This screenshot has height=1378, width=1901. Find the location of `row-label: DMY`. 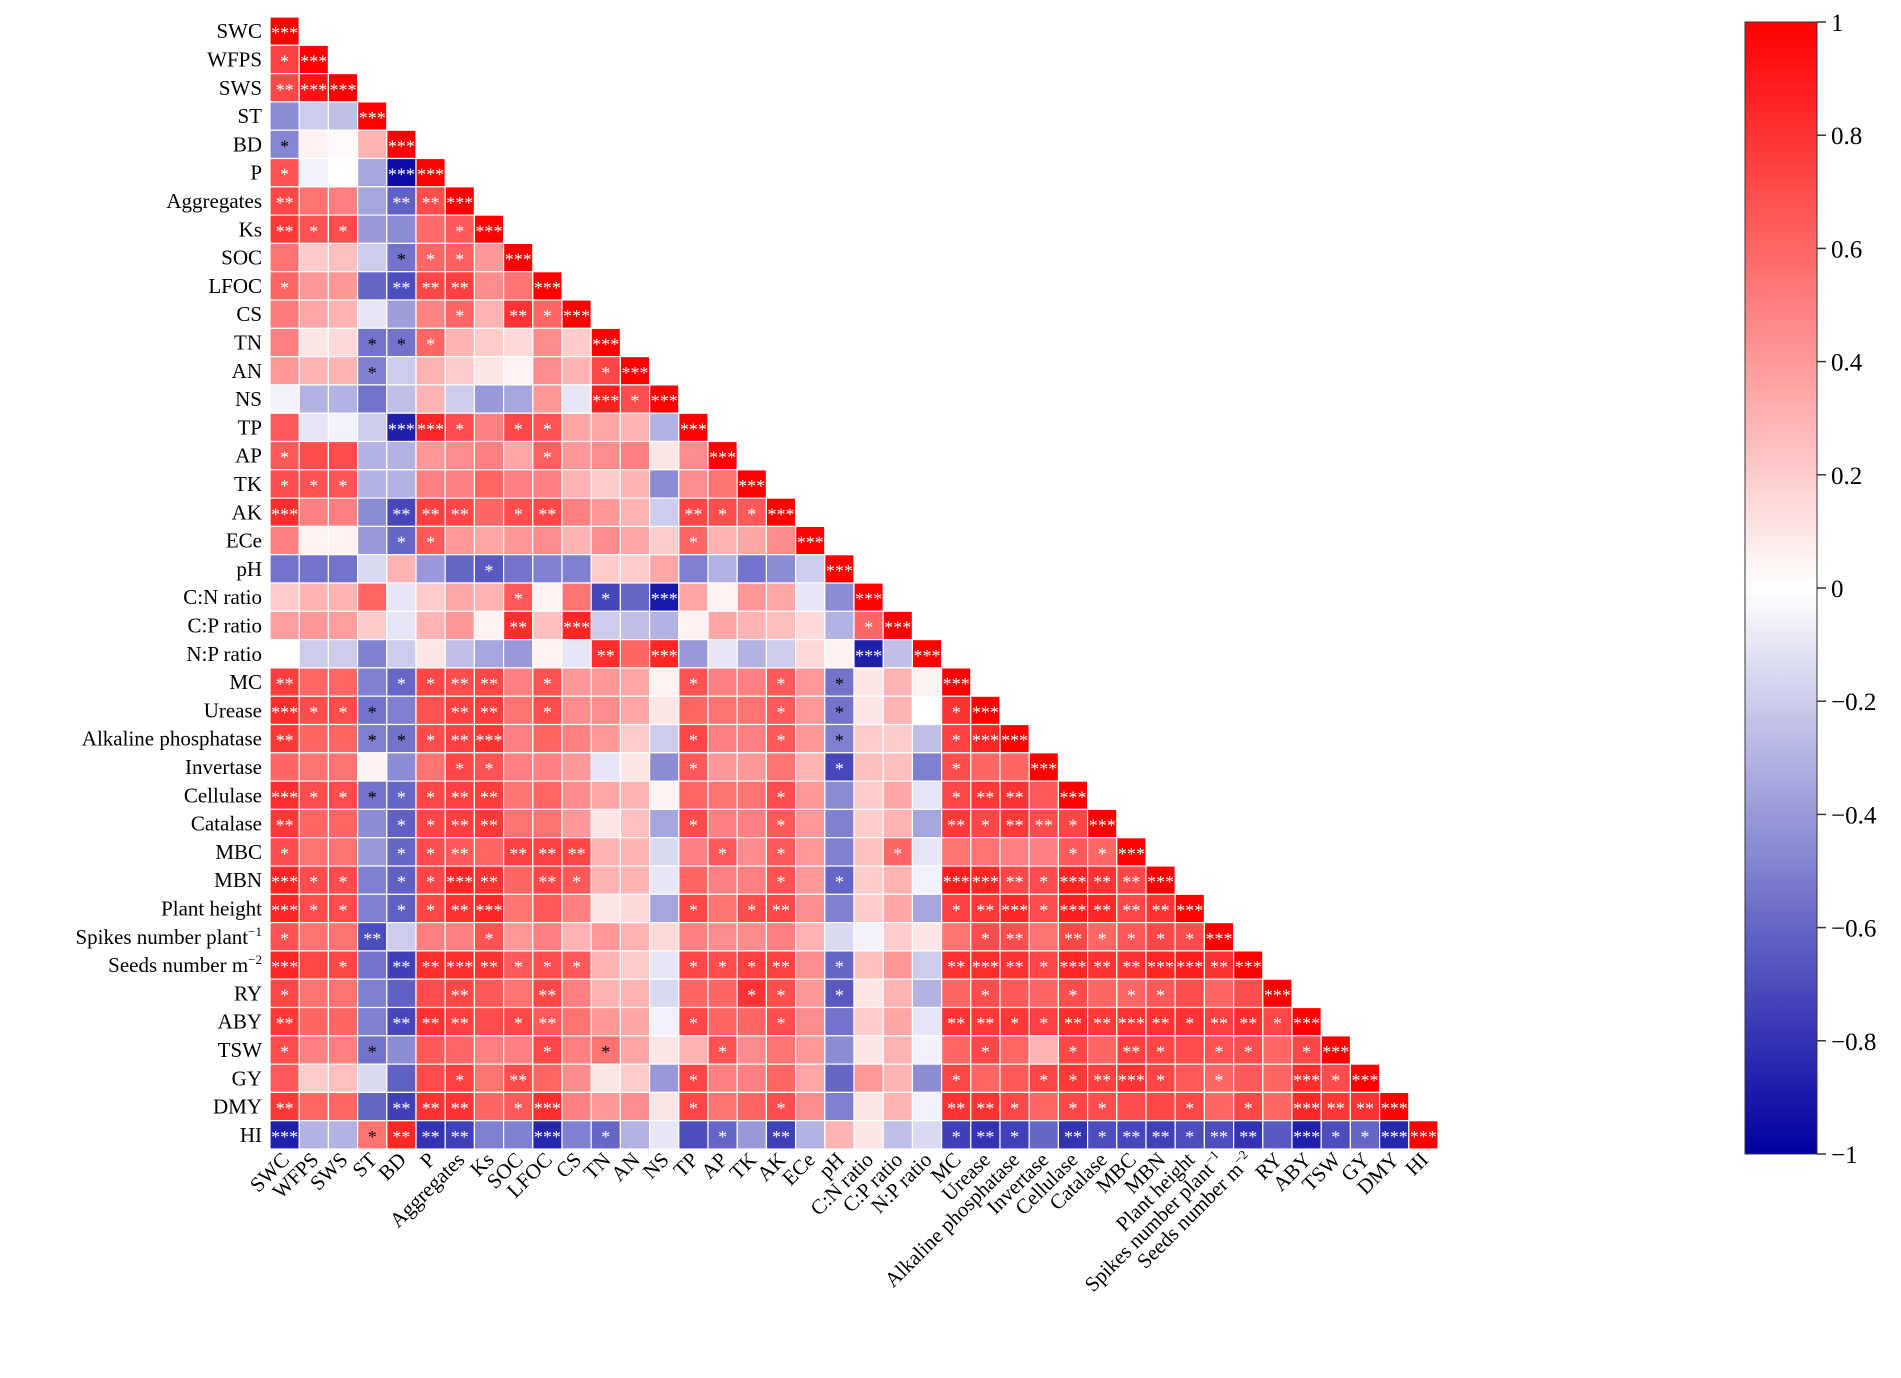

row-label: DMY is located at coordinates (237, 1107).